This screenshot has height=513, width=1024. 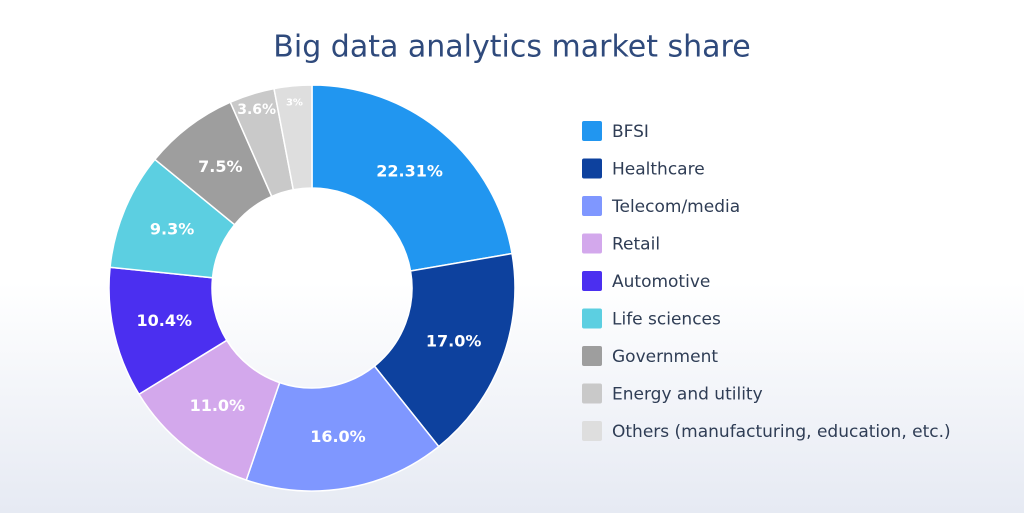 I want to click on value-label: 11.0%, so click(x=218, y=405).